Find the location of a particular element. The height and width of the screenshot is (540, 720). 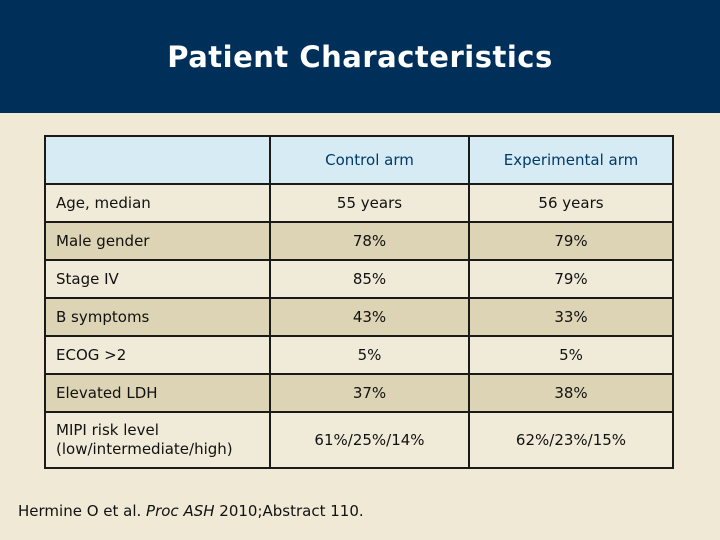

row-label: ECOG >2 is located at coordinates (157, 355).